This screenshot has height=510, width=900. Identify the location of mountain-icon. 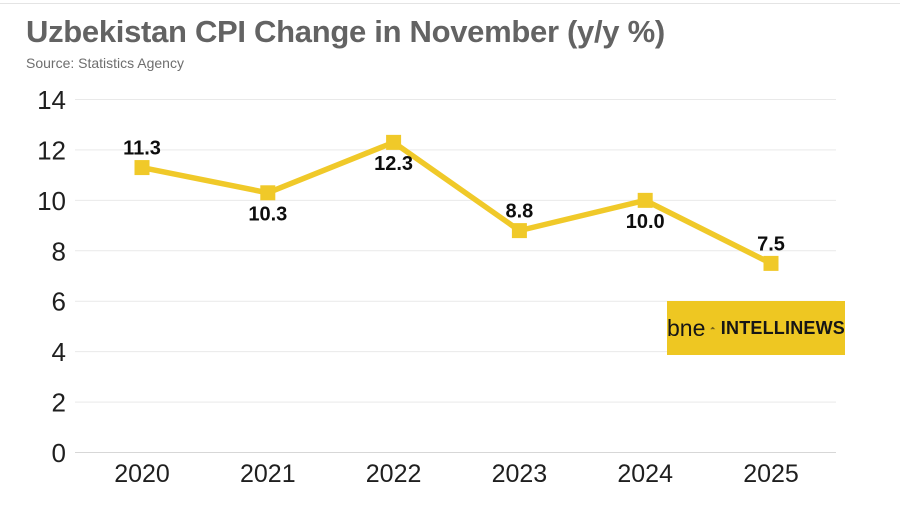
(713, 328).